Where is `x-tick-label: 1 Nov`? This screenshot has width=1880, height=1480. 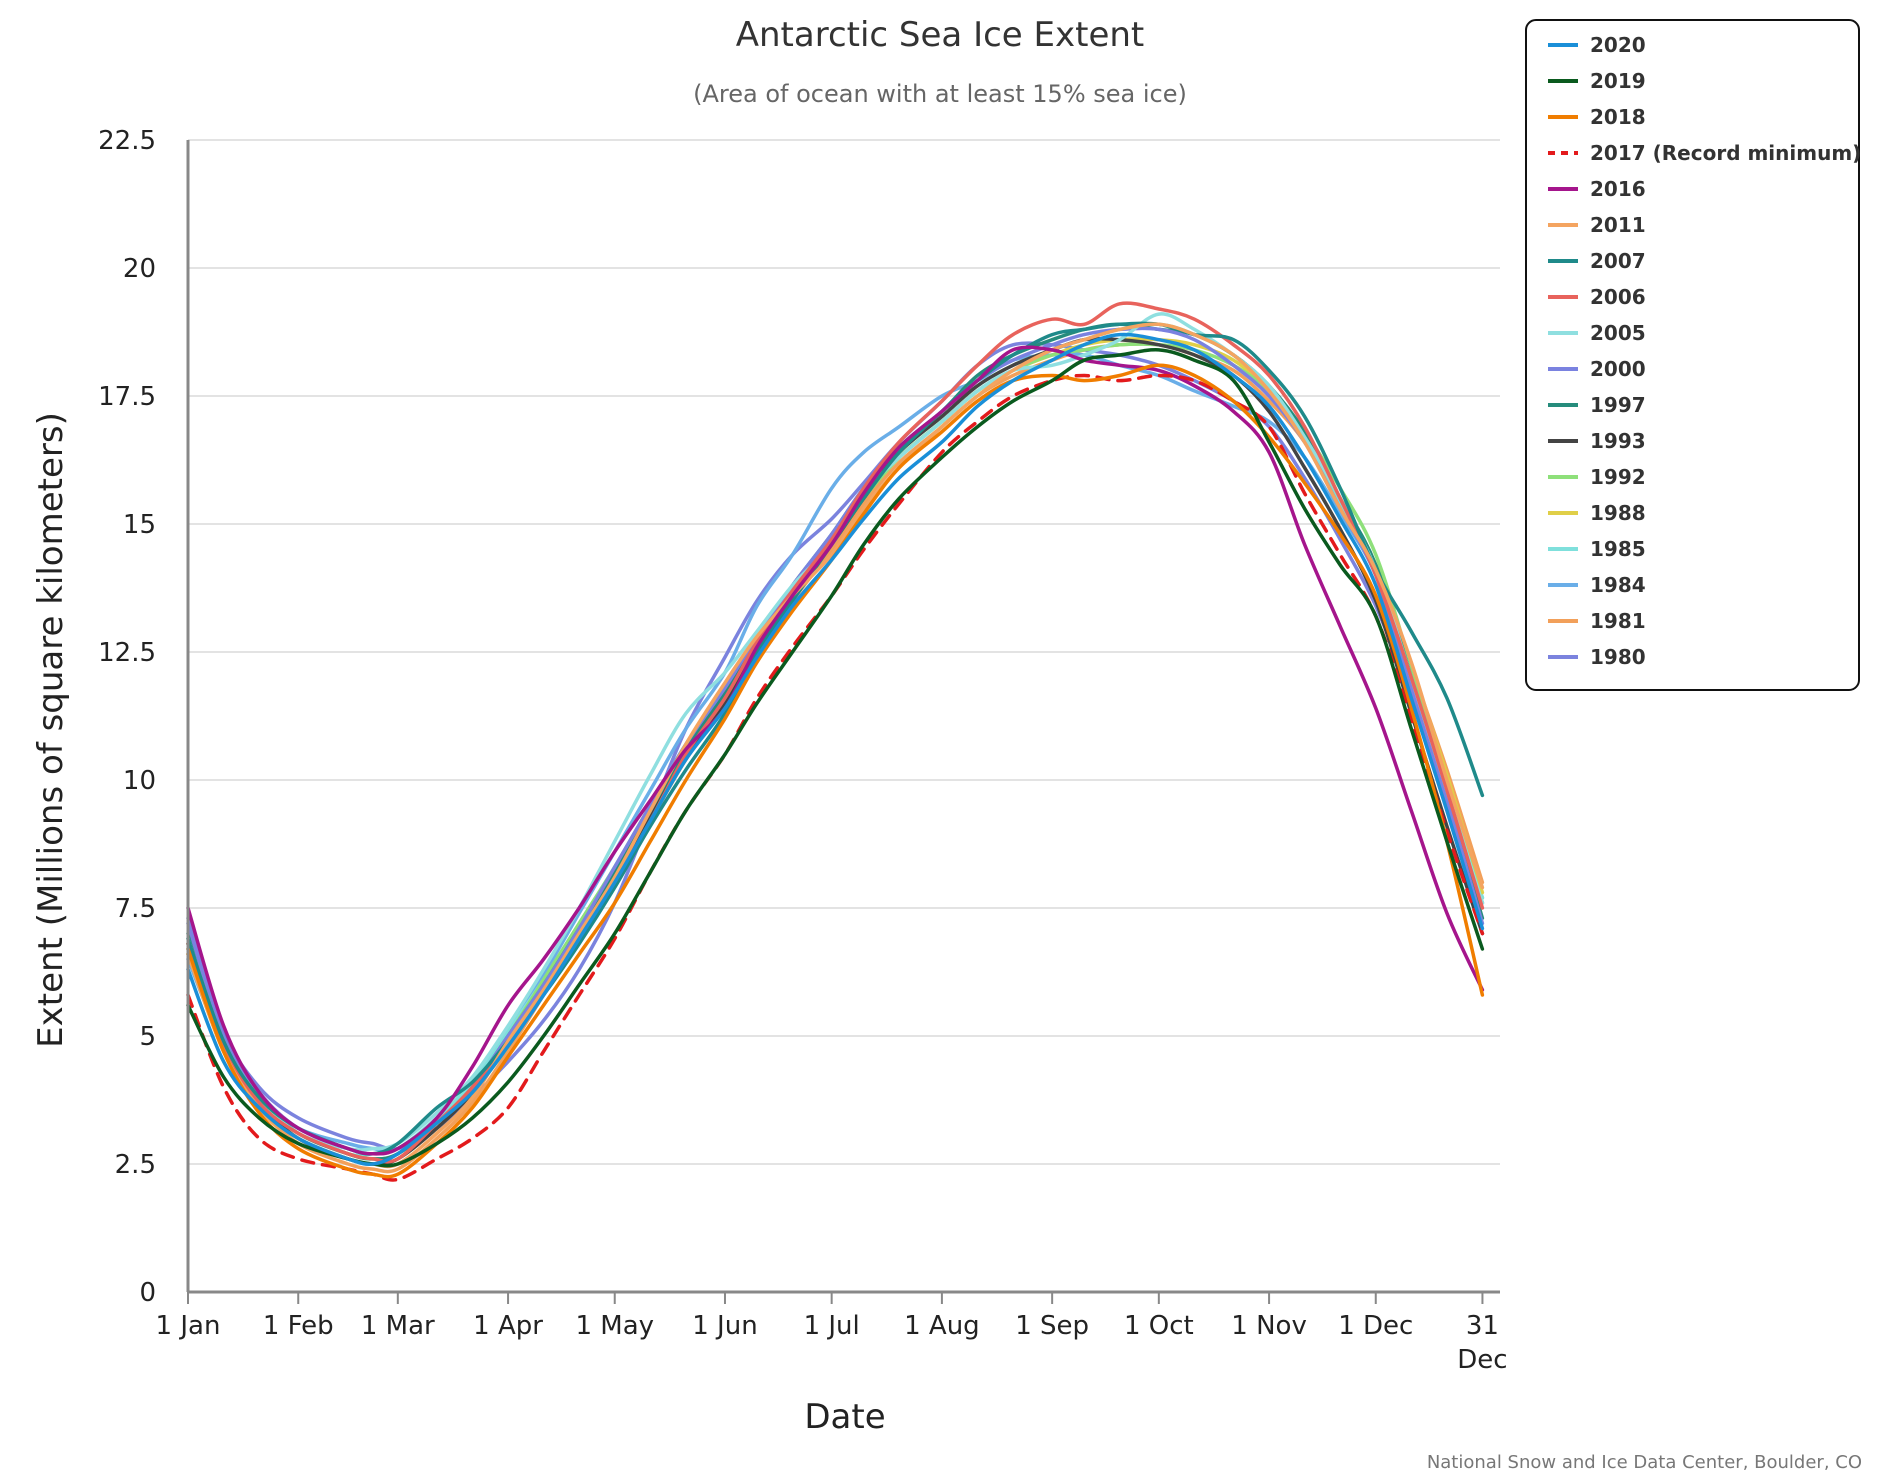 x-tick-label: 1 Nov is located at coordinates (1269, 1326).